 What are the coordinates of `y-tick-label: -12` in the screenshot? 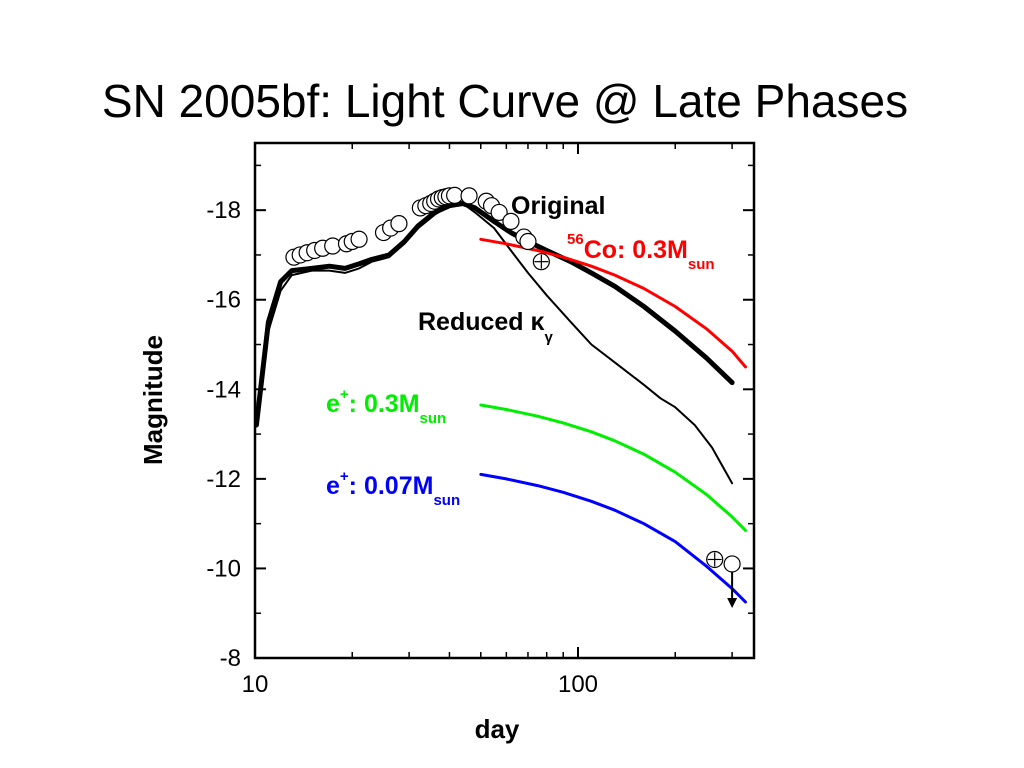 It's located at (223, 479).